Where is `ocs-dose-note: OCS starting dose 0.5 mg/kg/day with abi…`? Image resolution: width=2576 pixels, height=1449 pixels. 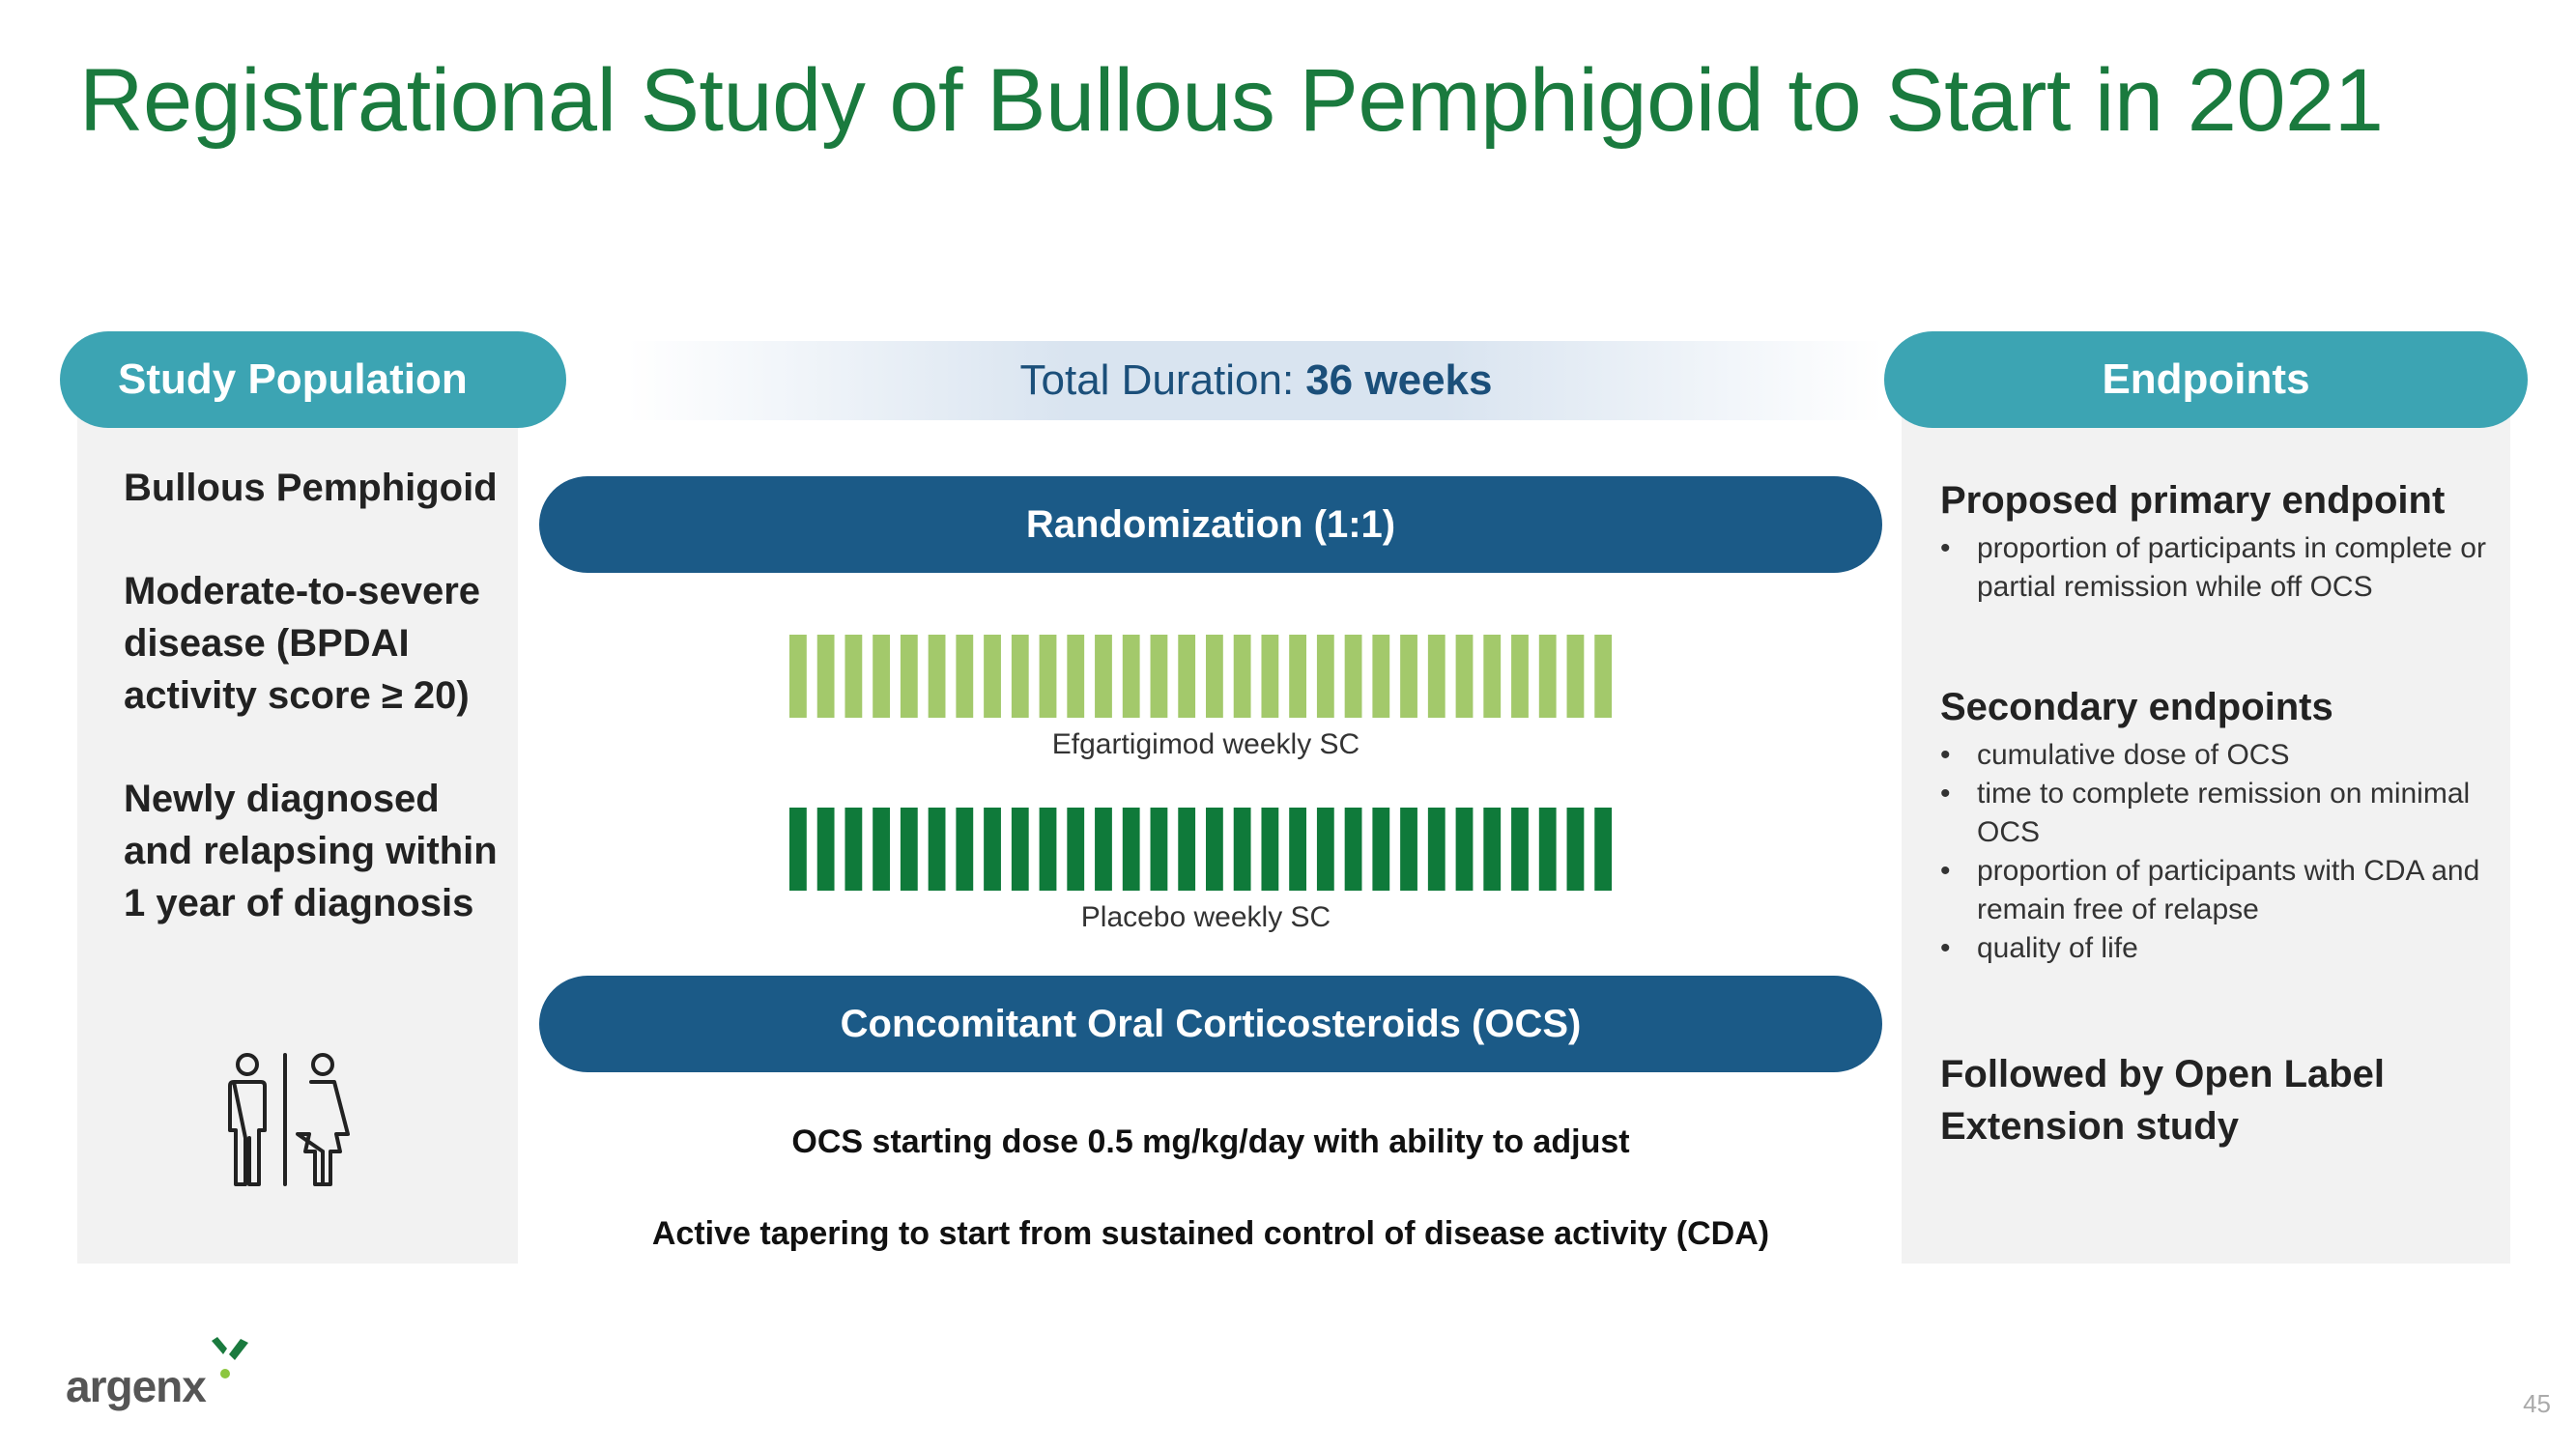
ocs-dose-note: OCS starting dose 0.5 mg/kg/day with abi… is located at coordinates (1211, 1141).